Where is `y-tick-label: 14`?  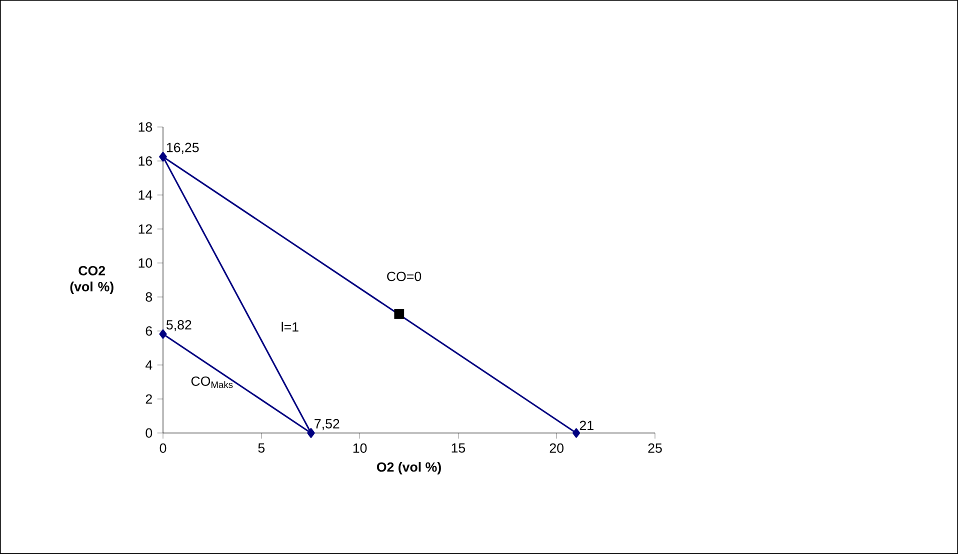
y-tick-label: 14 is located at coordinates (145, 195).